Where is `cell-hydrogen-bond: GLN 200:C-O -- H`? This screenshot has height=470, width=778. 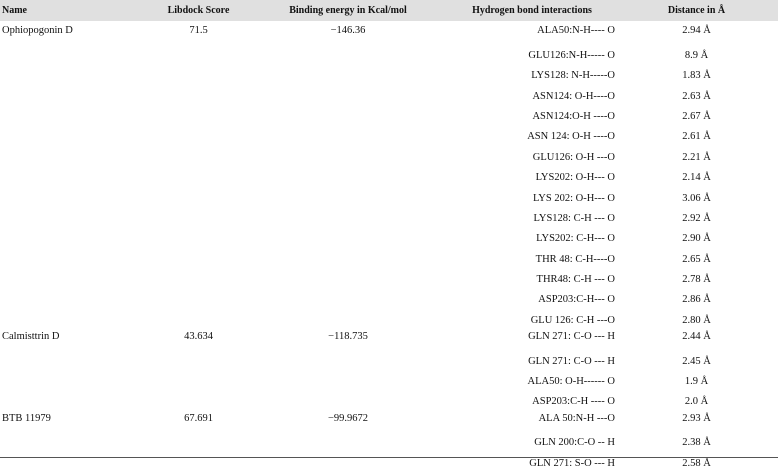
cell-hydrogen-bond: GLN 200:C-O -- H is located at coordinates (574, 443).